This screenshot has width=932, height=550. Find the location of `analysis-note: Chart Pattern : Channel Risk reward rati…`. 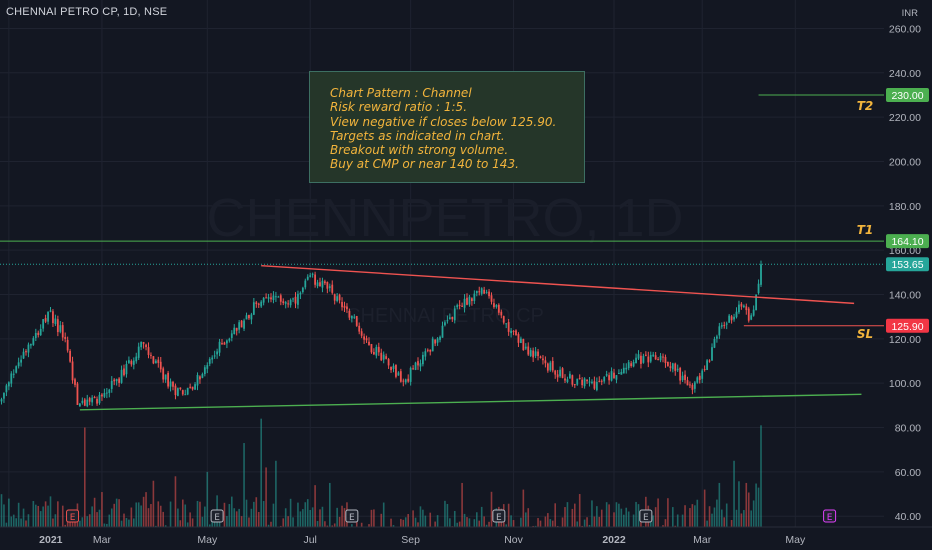

analysis-note: Chart Pattern : Channel Risk reward rati… is located at coordinates (447, 127).